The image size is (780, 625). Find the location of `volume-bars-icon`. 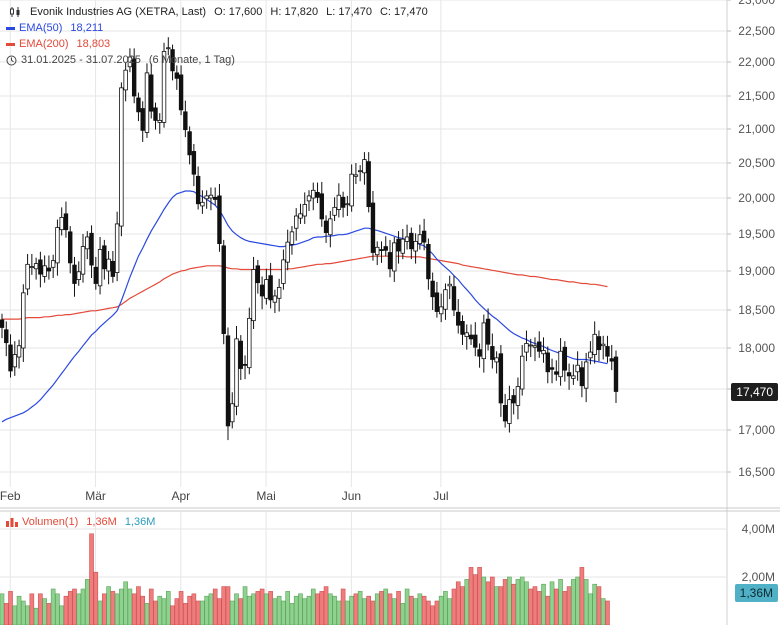

volume-bars-icon is located at coordinates (12, 522).